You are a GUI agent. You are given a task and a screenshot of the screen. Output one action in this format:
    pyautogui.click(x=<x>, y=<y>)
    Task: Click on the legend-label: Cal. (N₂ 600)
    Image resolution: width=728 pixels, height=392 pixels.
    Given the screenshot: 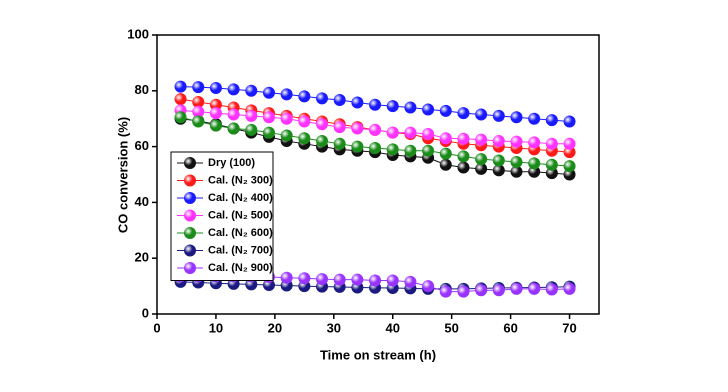 What is the action you would take?
    pyautogui.click(x=240, y=233)
    